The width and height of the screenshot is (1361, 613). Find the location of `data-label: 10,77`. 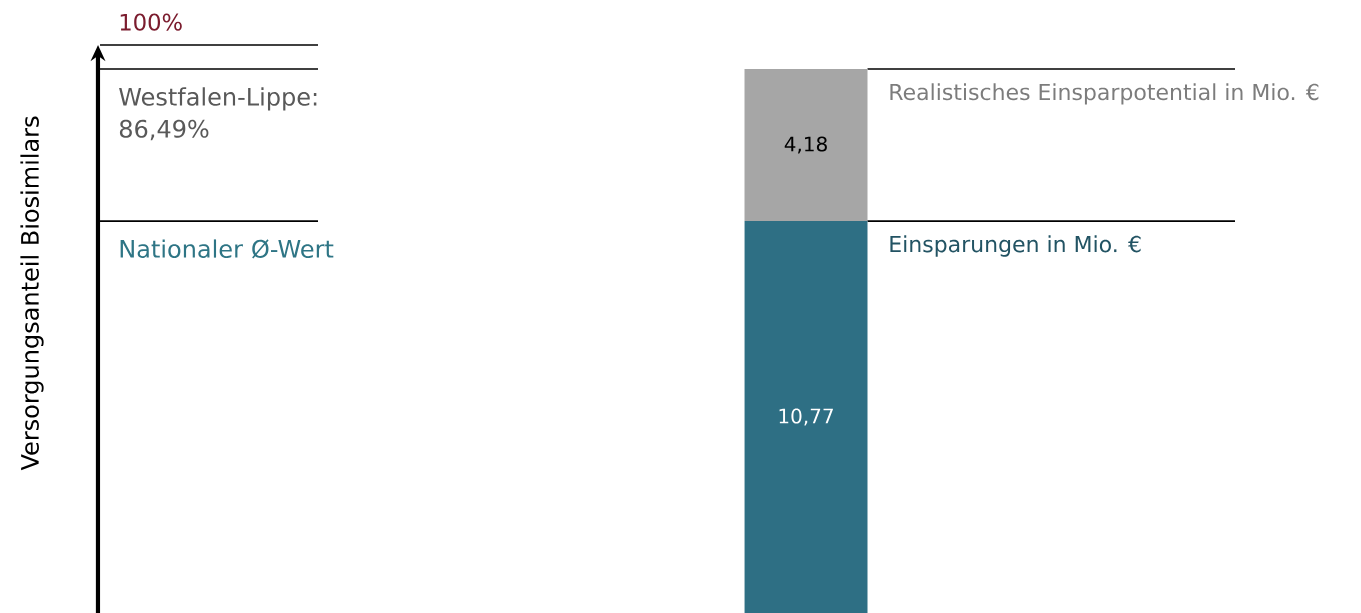

data-label: 10,77 is located at coordinates (806, 417).